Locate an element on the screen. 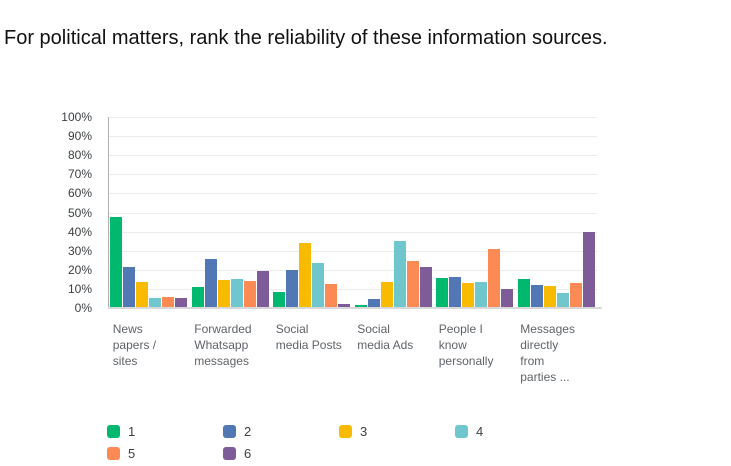 Image resolution: width=731 pixels, height=466 pixels. bar-rank2-cat2 is located at coordinates (210, 283).